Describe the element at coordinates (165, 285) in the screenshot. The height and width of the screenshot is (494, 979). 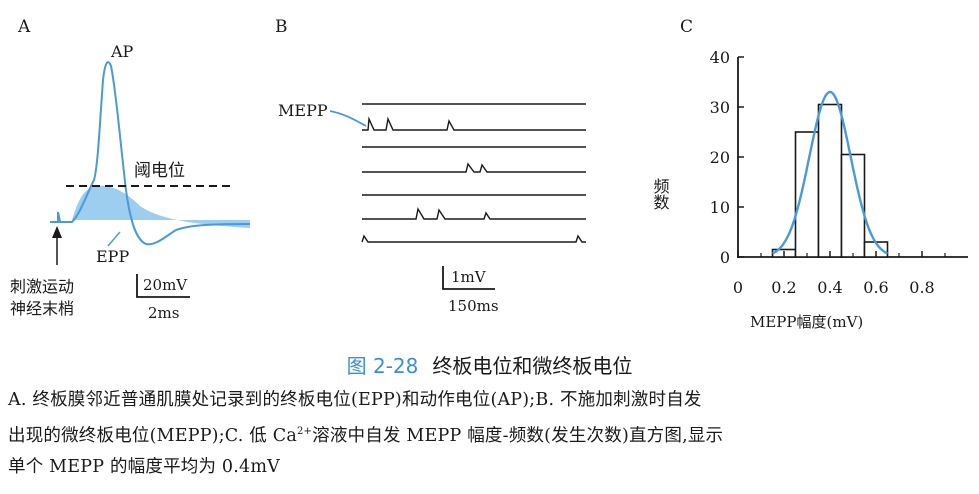
I see `scale-a-voltage: 20mV` at that location.